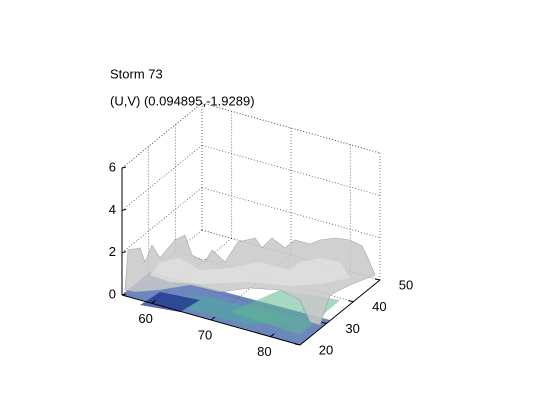 The width and height of the screenshot is (533, 400). What do you see at coordinates (352, 328) in the screenshot?
I see `y-tick-label: 30` at bounding box center [352, 328].